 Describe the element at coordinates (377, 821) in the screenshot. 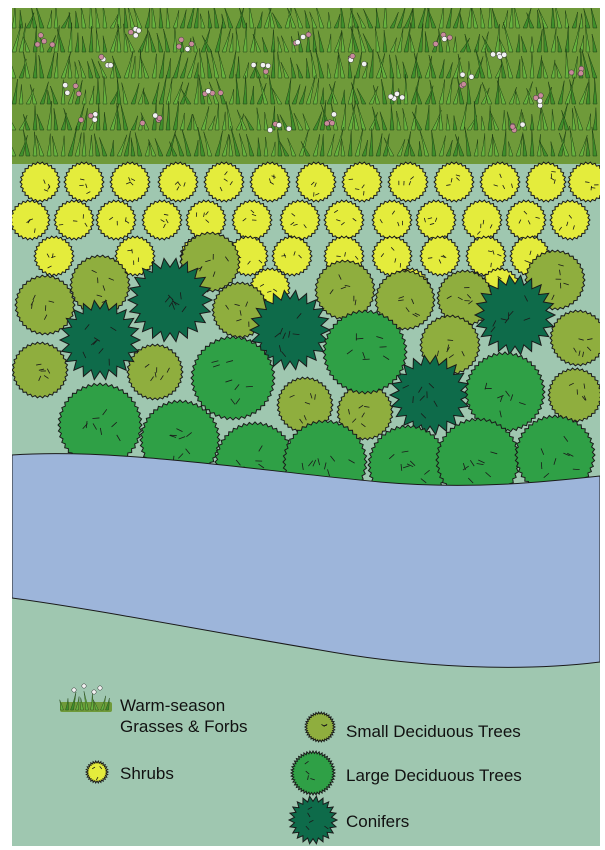

I see `legend-label-conifers: Conifers` at that location.